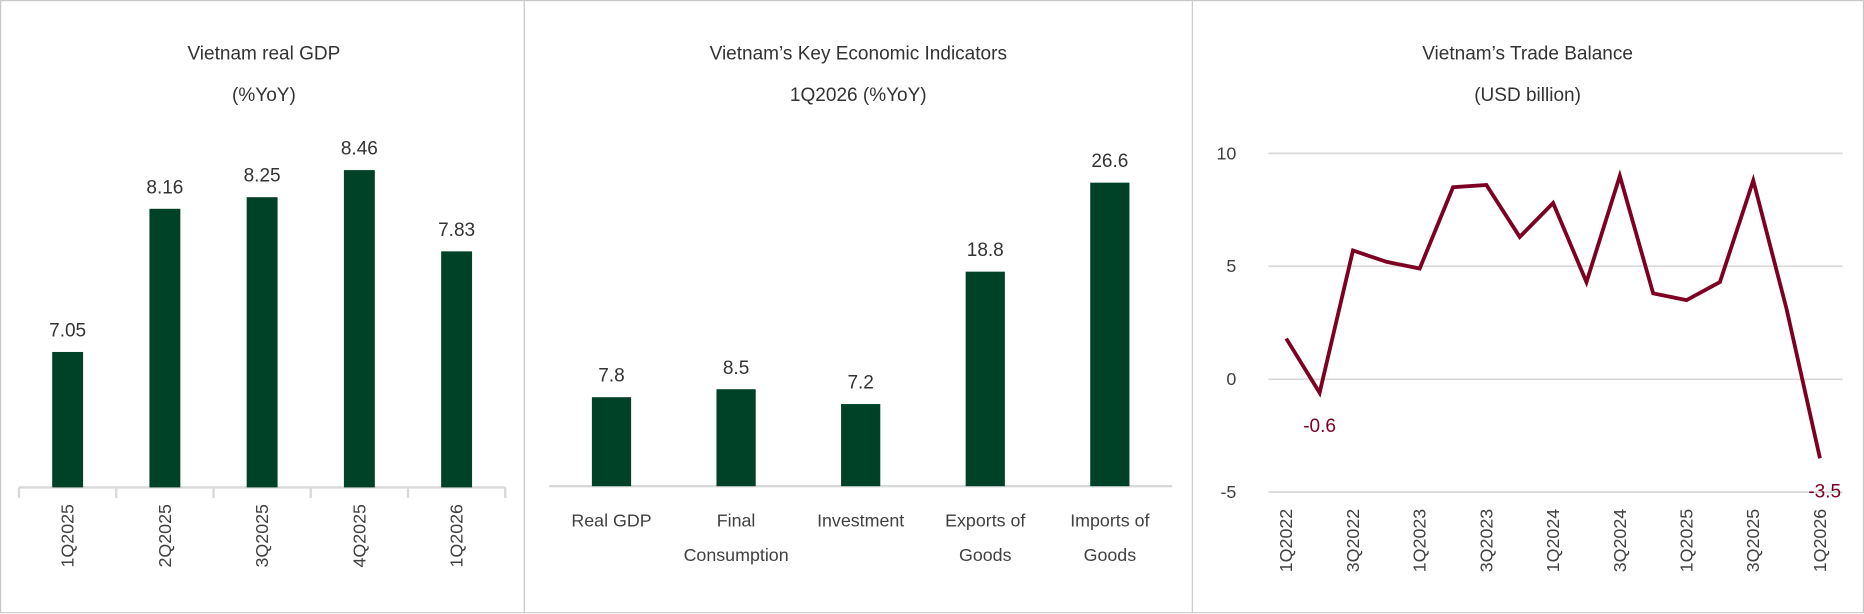 The height and width of the screenshot is (614, 1864). Describe the element at coordinates (985, 521) in the screenshot. I see `x-tick-label: Exports of` at that location.